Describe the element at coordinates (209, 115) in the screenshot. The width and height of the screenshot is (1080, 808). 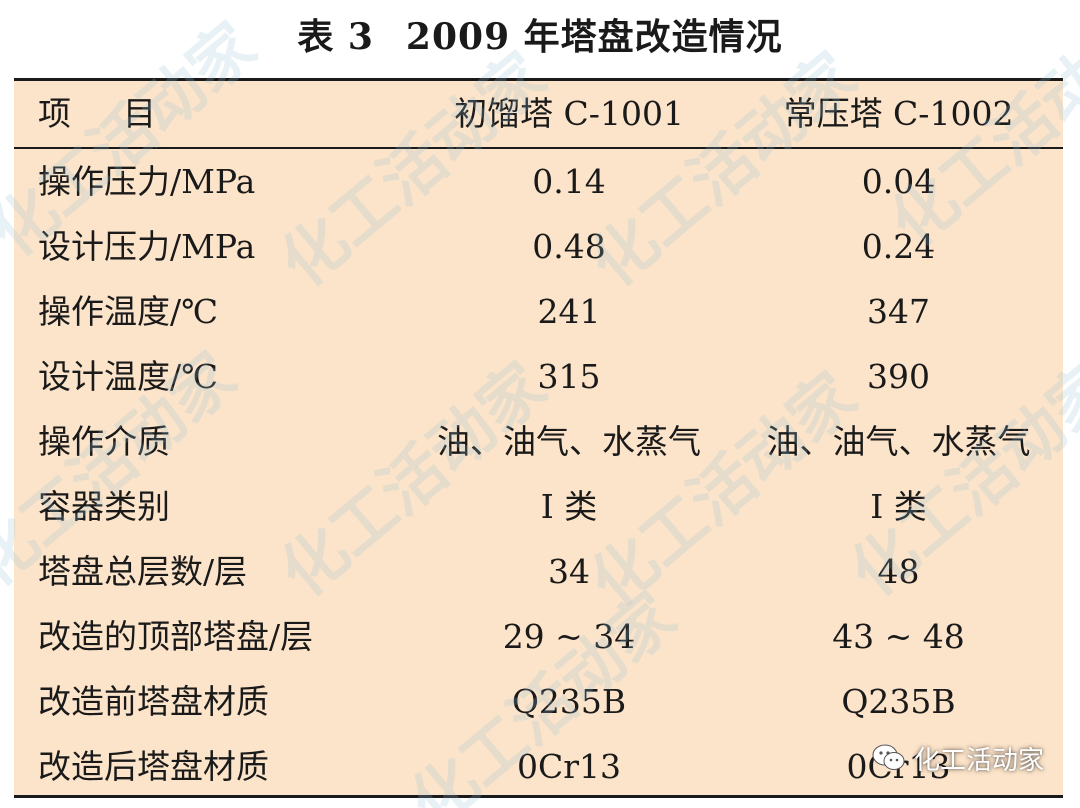
I see `header-item: 项目` at that location.